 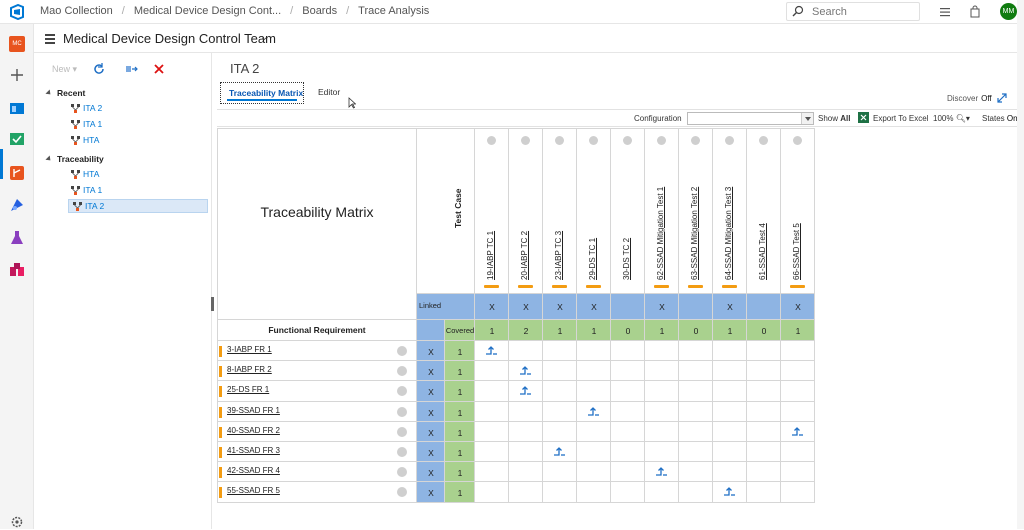 I want to click on repos-icon, so click(x=17, y=173).